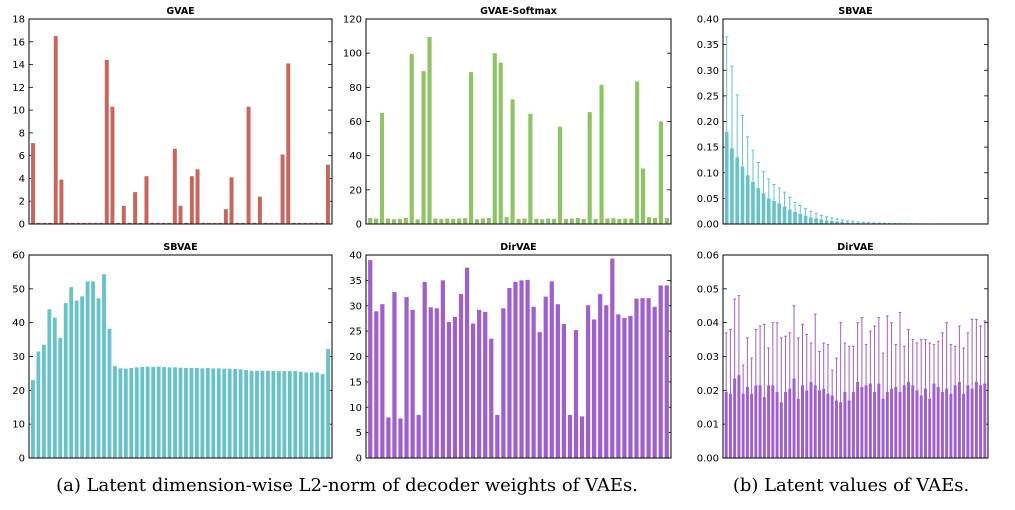 The image size is (1015, 510). What do you see at coordinates (708, 256) in the screenshot?
I see `y-tick-label: 0.06` at bounding box center [708, 256].